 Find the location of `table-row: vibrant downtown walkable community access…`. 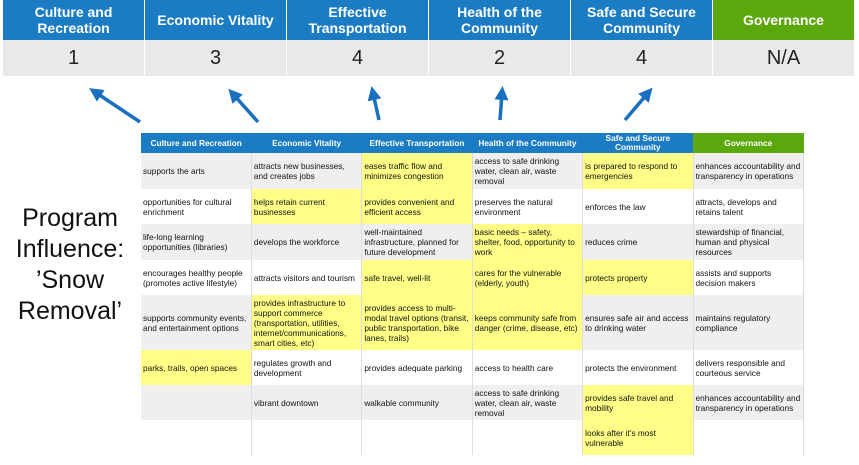

table-row: vibrant downtown walkable community access… is located at coordinates (473, 402).